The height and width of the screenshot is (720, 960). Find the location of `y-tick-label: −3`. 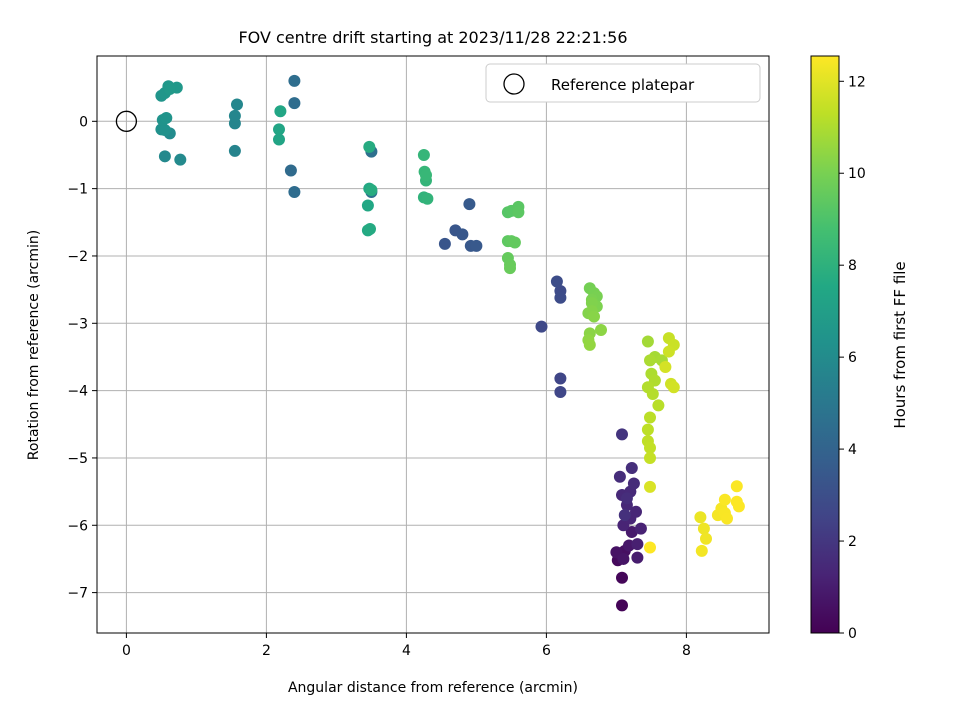

y-tick-label: −3 is located at coordinates (77, 324).